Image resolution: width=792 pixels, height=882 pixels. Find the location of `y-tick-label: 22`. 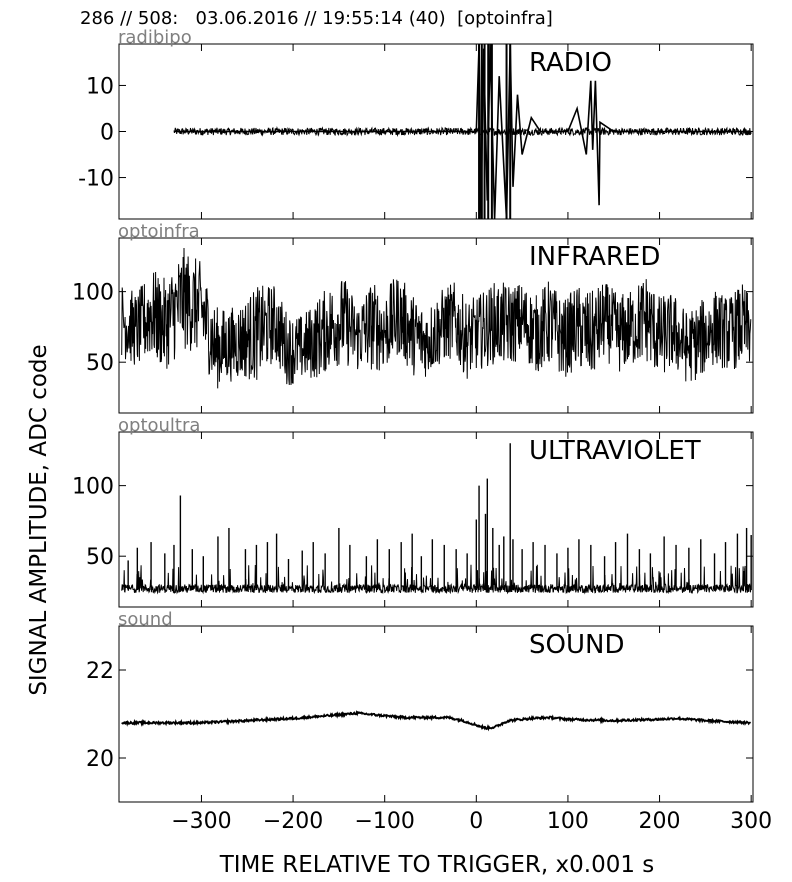

y-tick-label: 22 is located at coordinates (100, 671).